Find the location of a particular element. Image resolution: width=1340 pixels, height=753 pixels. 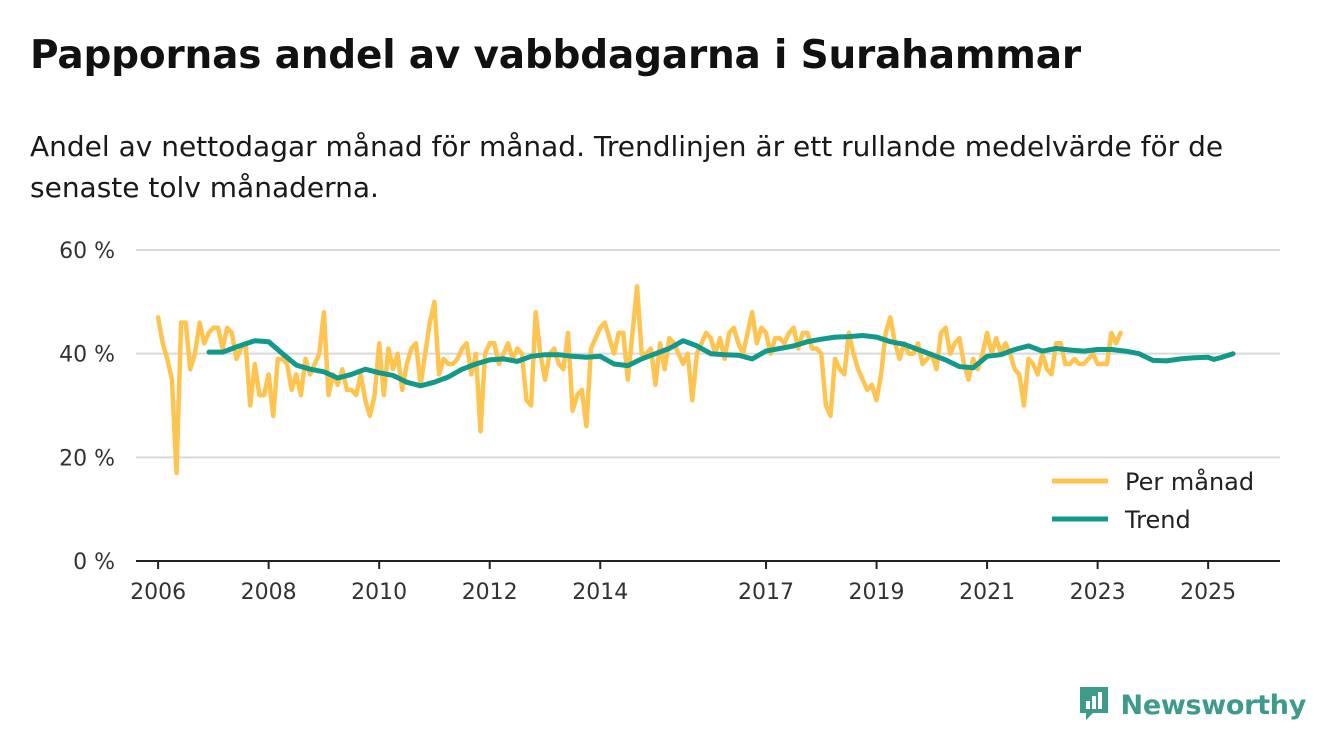

newsworthy-logo-icon is located at coordinates (1094, 705).